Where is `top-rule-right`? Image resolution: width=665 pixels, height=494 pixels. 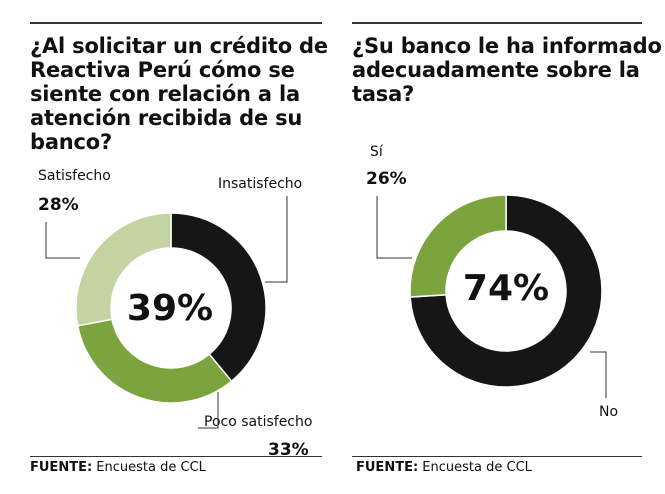
top-rule-right is located at coordinates (497, 23).